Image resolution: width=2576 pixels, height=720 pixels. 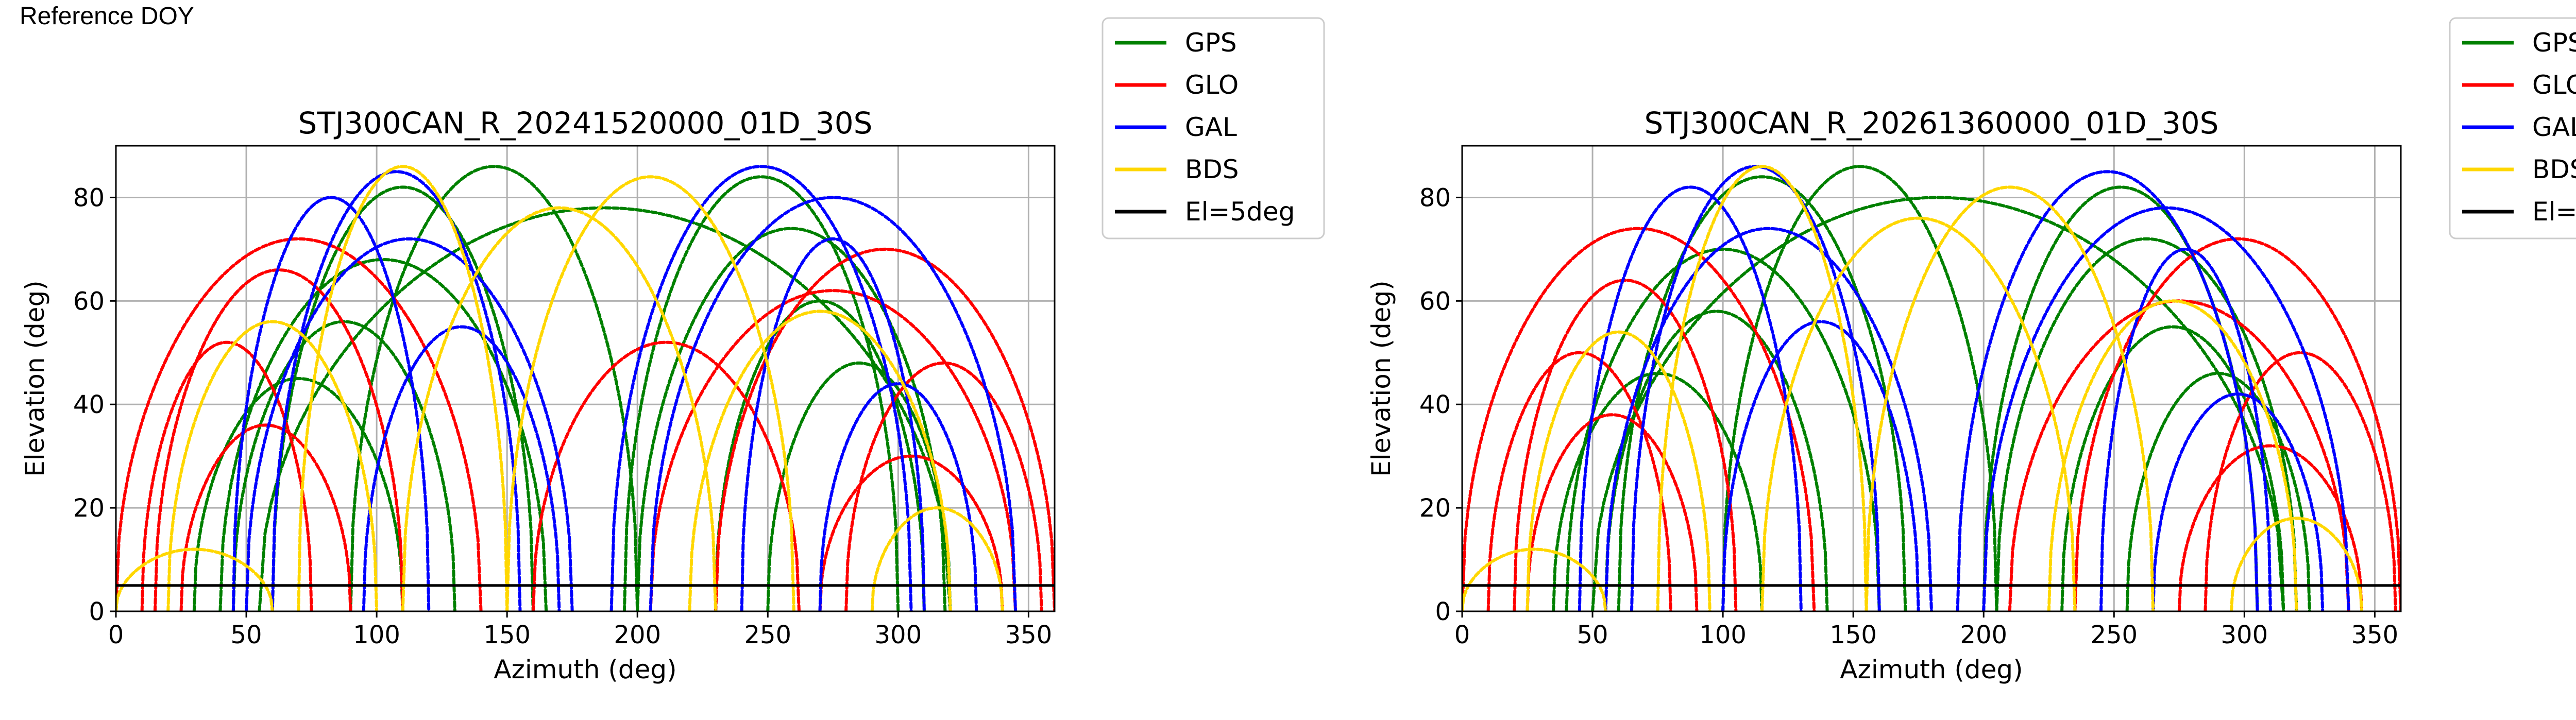 I want to click on x-tick-label: 250, so click(x=767, y=635).